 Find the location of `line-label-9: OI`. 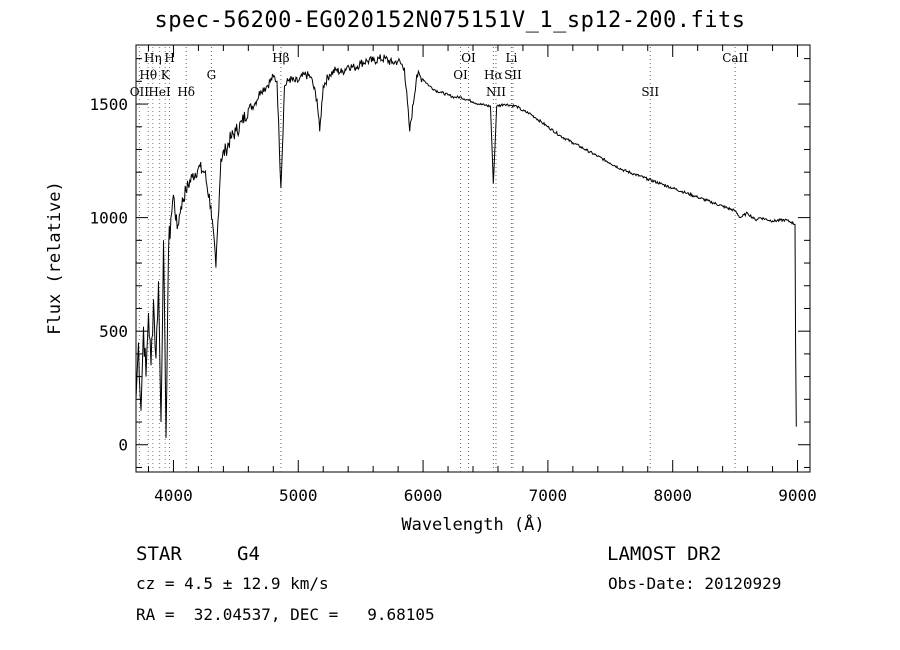

line-label-9: OI is located at coordinates (460, 75).